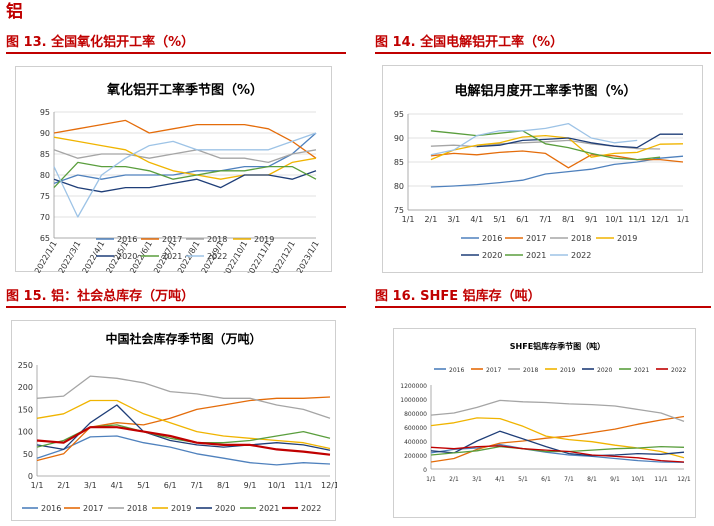 Image resolution: width=714 pixels, height=526 pixels. What do you see at coordinates (458, 296) in the screenshot?
I see `caption-fig16: 图 16. SHFE 铝库存（吨）` at bounding box center [458, 296].